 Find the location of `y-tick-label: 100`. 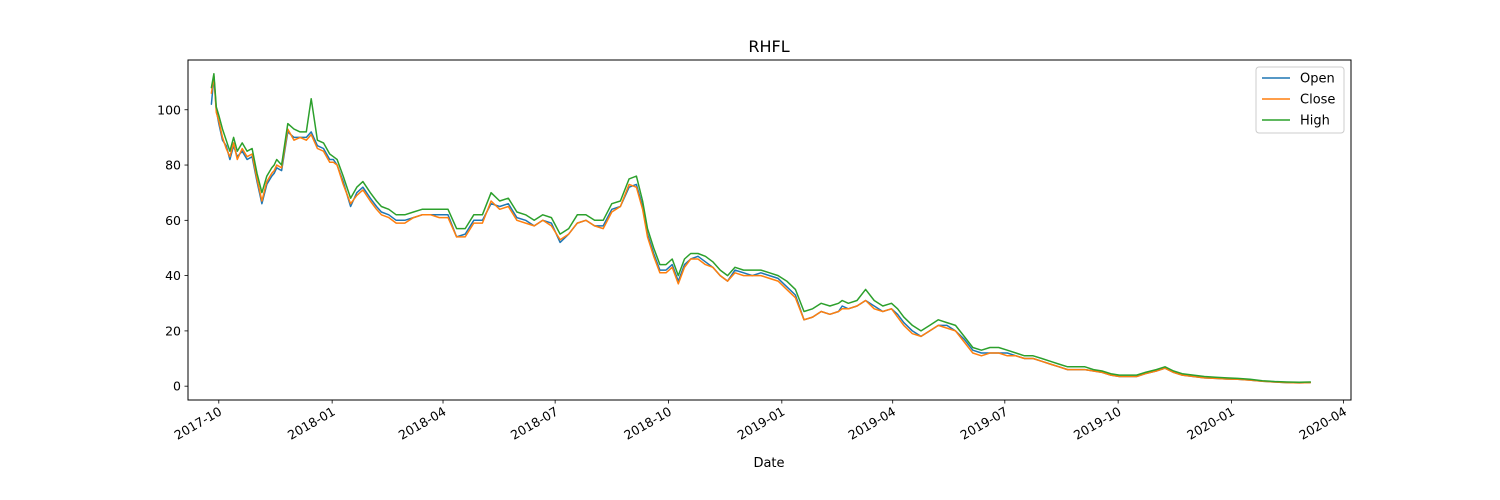

y-tick-label: 100 is located at coordinates (169, 109).